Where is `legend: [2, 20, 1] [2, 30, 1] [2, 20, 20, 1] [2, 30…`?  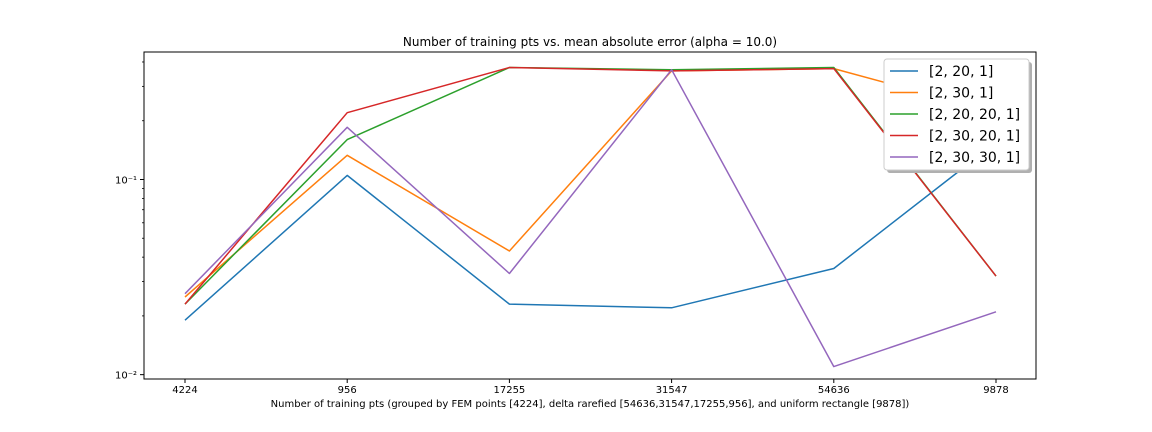 legend: [2, 20, 1] [2, 30, 1] [2, 20, 20, 1] [2, 30… is located at coordinates (957, 115).